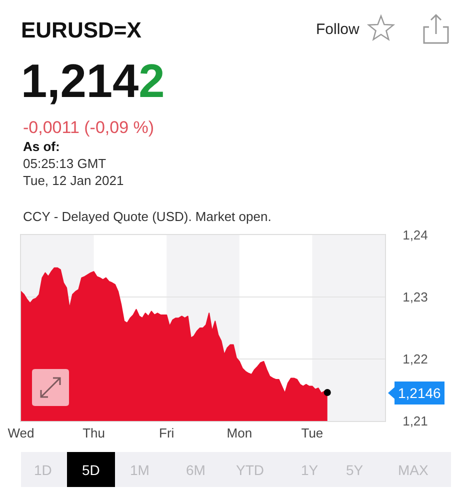 The width and height of the screenshot is (473, 504). What do you see at coordinates (64, 163) in the screenshot?
I see `text: 05:25:13 GMT` at bounding box center [64, 163].